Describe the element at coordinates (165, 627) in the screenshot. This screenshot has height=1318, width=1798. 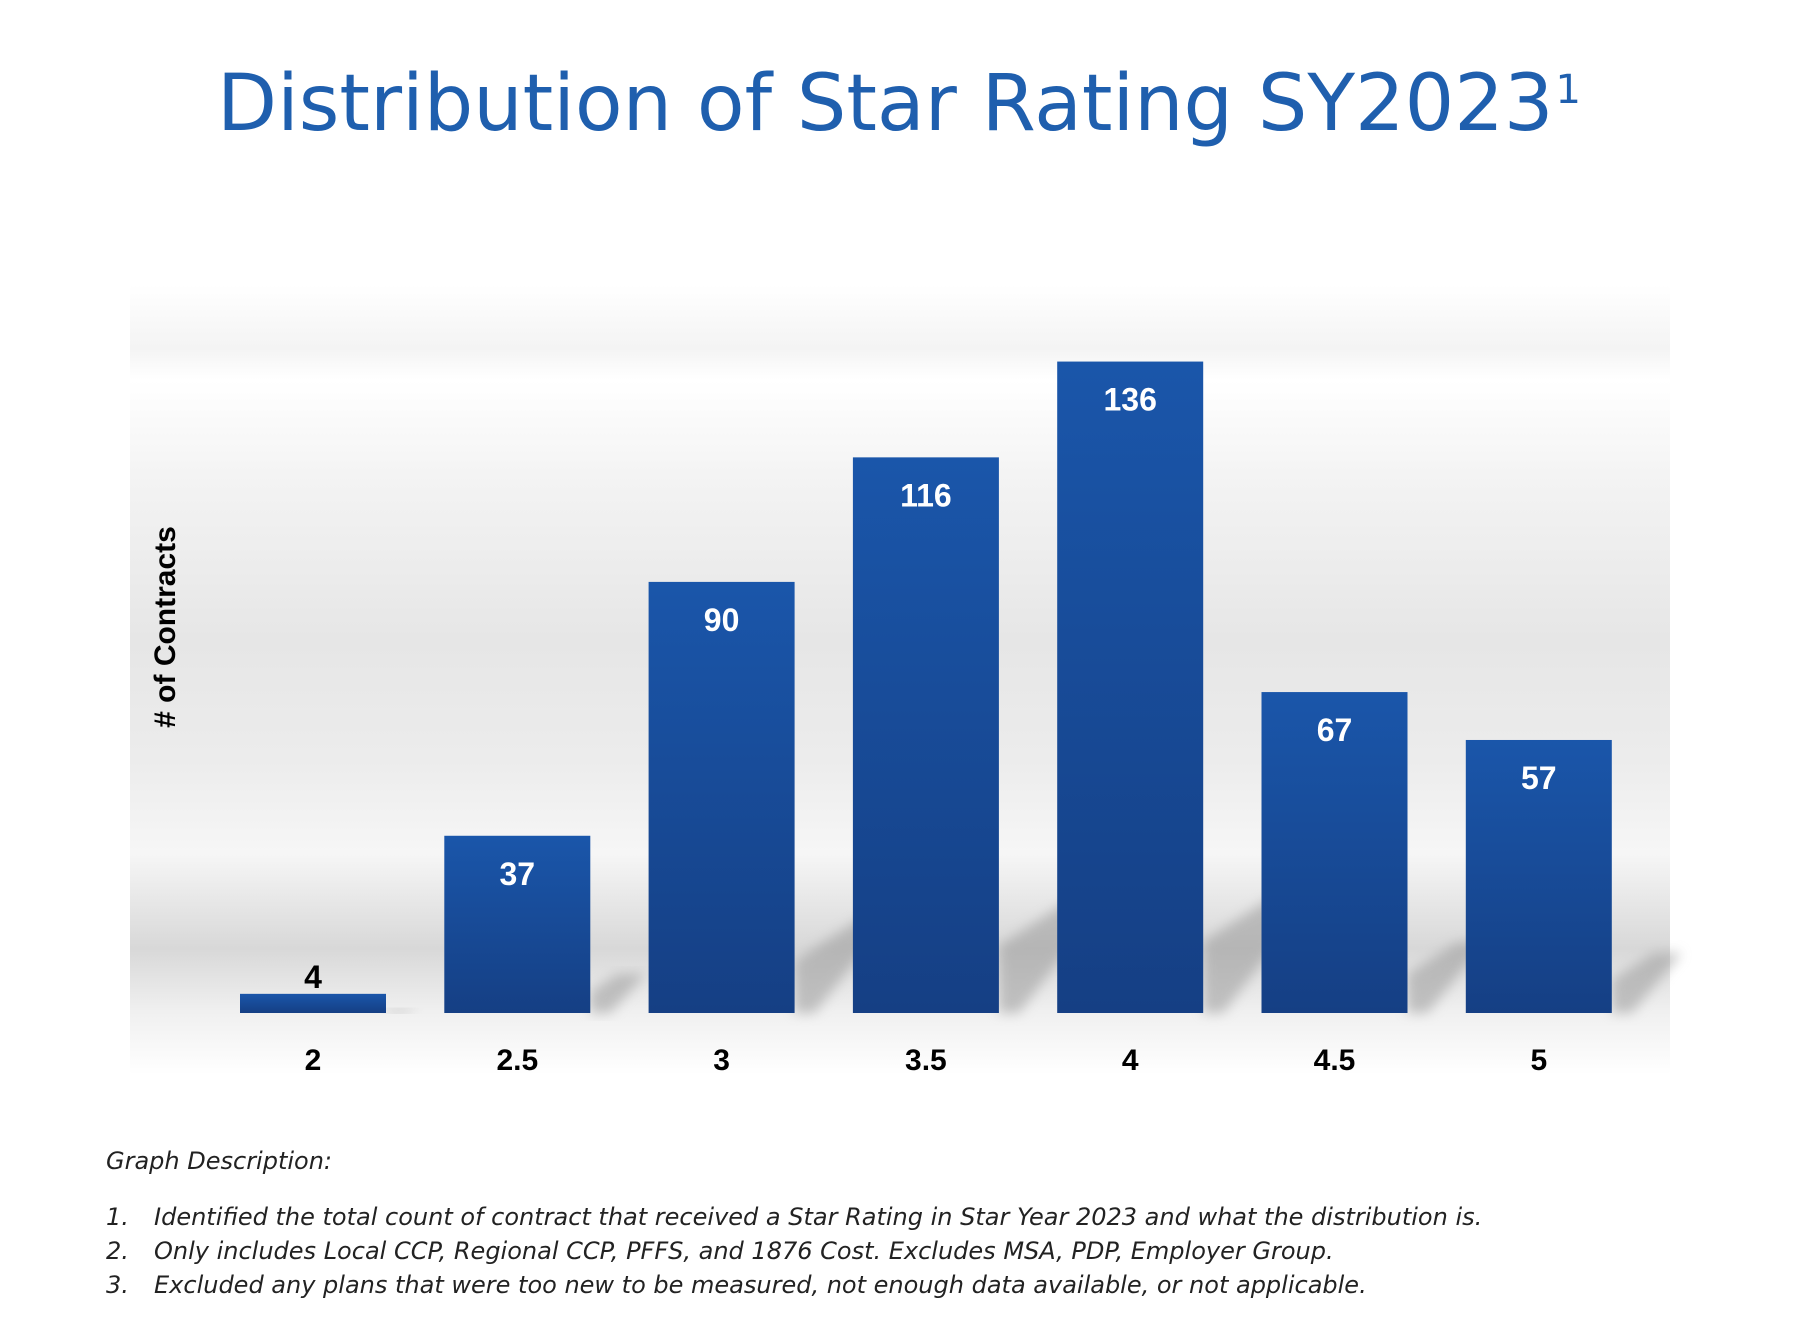
I see `y-axis-label: # of Contracts` at that location.